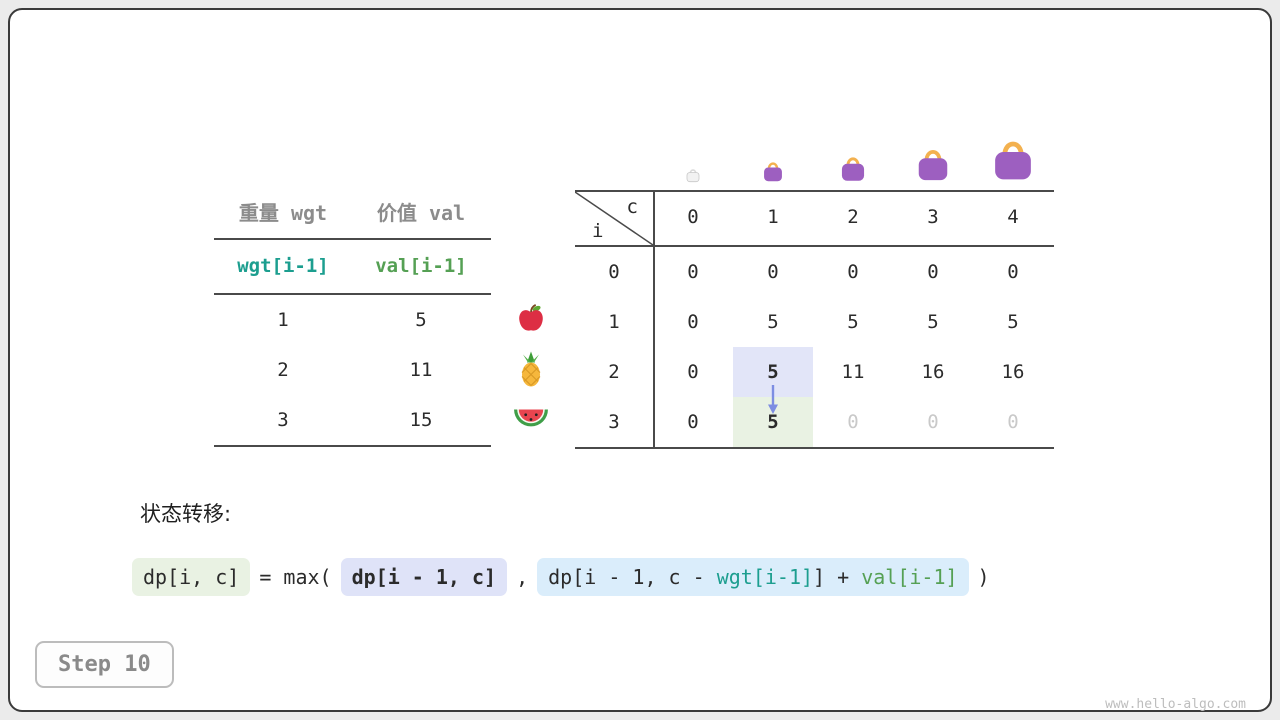  I want to click on item-row-2: 2 11, so click(352, 370).